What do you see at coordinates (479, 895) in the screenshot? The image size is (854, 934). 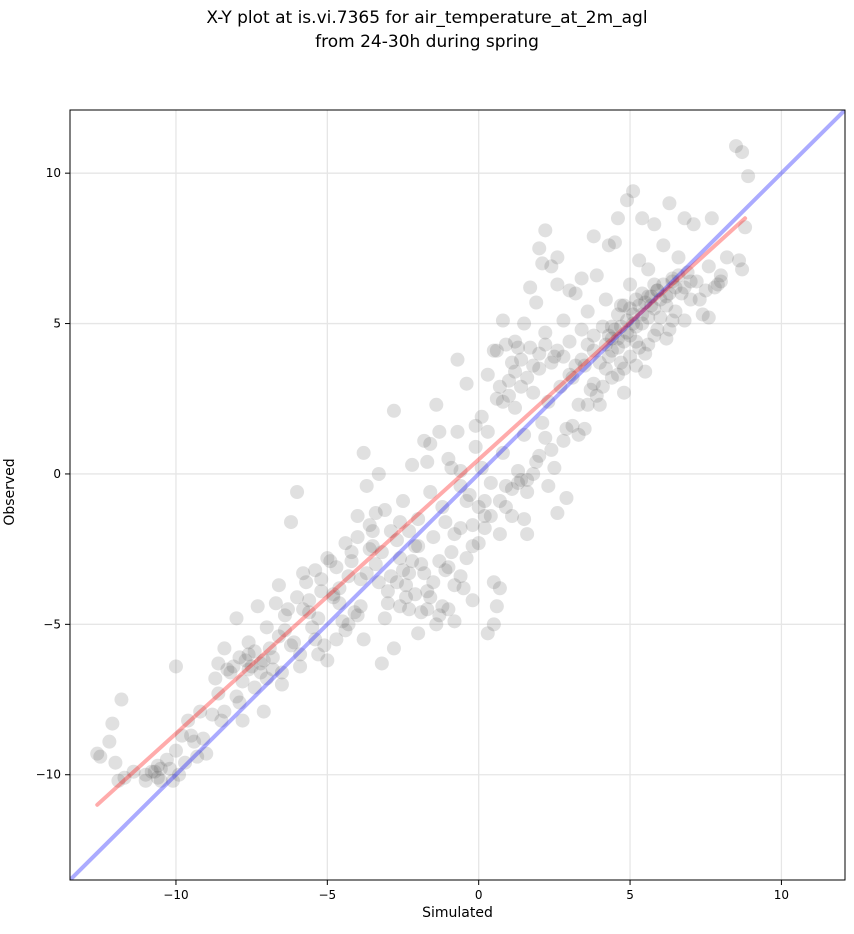 I see `x-tick-label: 0` at bounding box center [479, 895].